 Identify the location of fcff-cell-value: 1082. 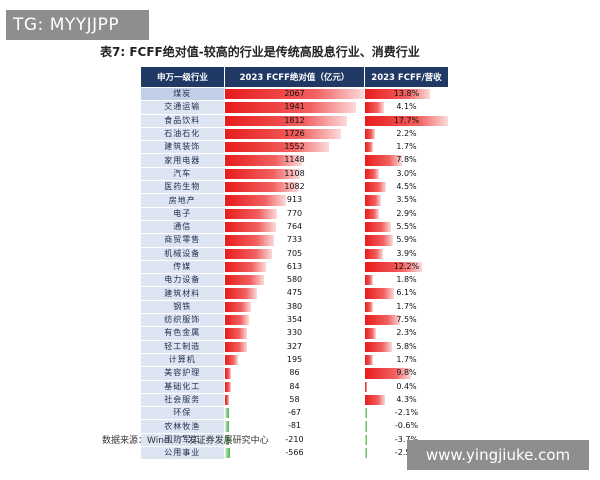
(294, 187).